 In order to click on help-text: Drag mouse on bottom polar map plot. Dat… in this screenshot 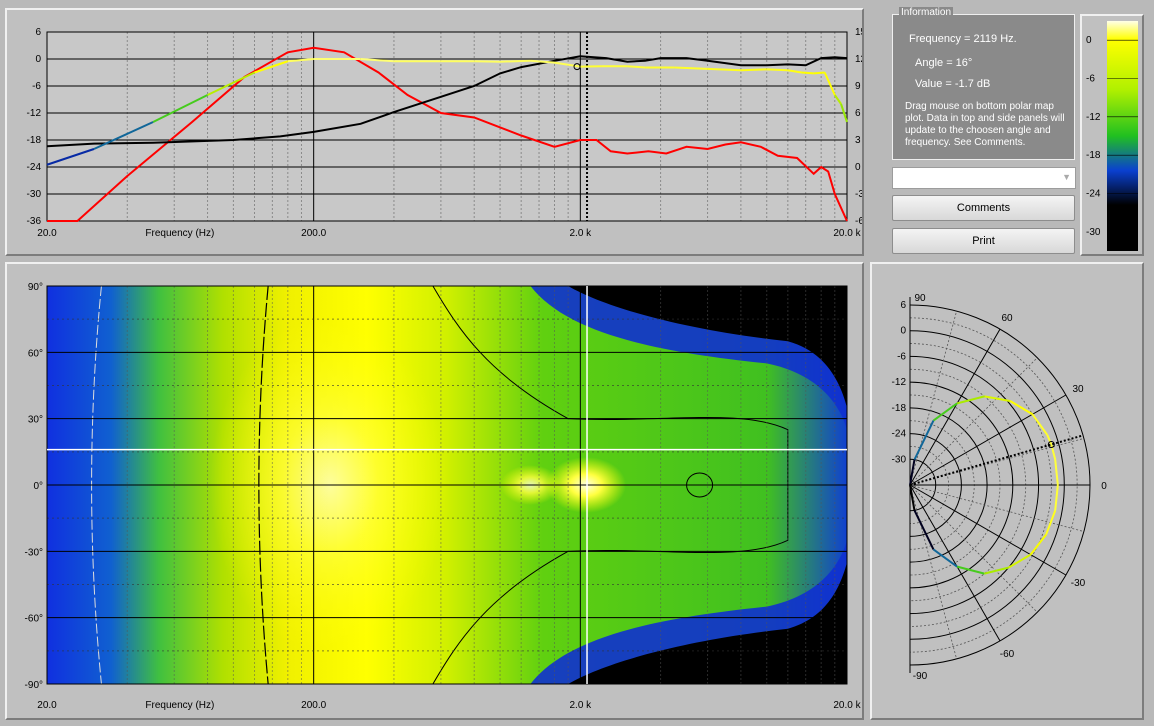, I will do `click(985, 124)`.